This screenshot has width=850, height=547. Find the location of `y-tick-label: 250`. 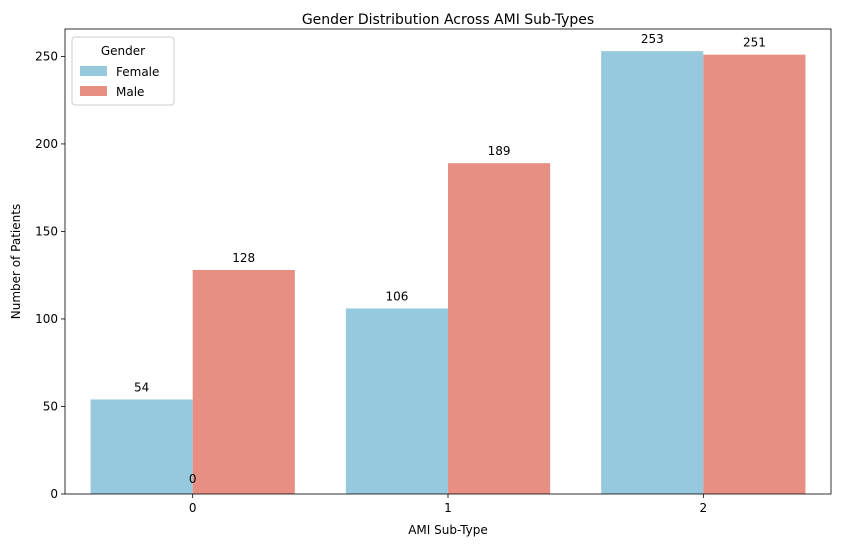

y-tick-label: 250 is located at coordinates (46, 56).